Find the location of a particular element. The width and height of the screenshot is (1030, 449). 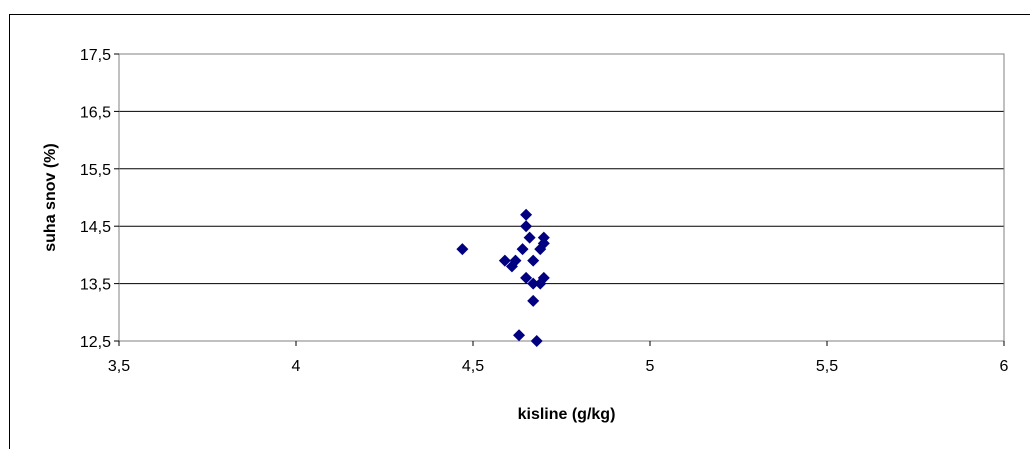

y-axis-ticks: 12,5 13,5 14,5 15,5 16,5 17,5 is located at coordinates (99, 199).